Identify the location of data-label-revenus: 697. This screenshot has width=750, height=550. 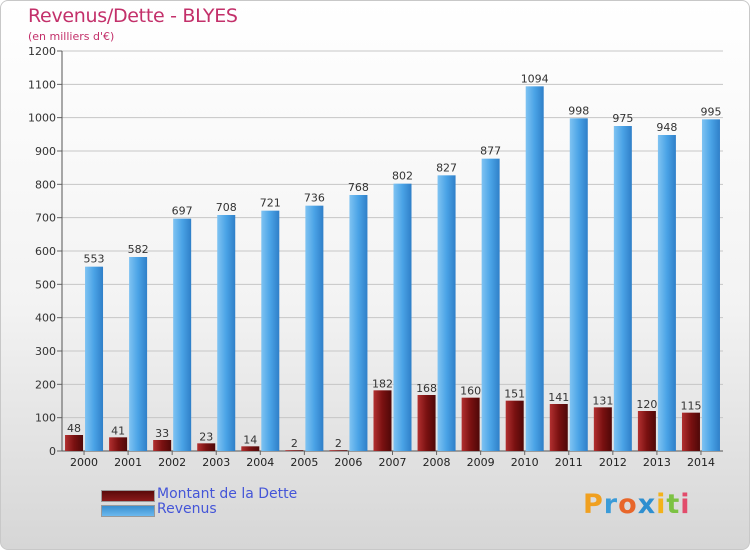
(182, 211).